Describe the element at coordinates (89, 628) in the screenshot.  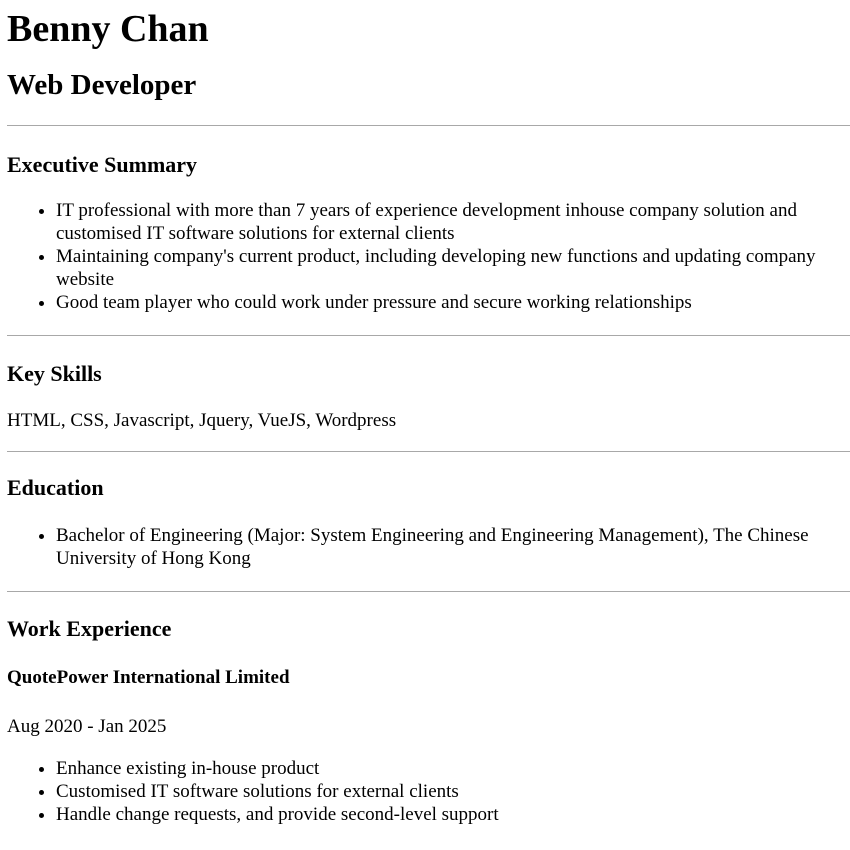
I see `work-experience-heading: Work Experience` at that location.